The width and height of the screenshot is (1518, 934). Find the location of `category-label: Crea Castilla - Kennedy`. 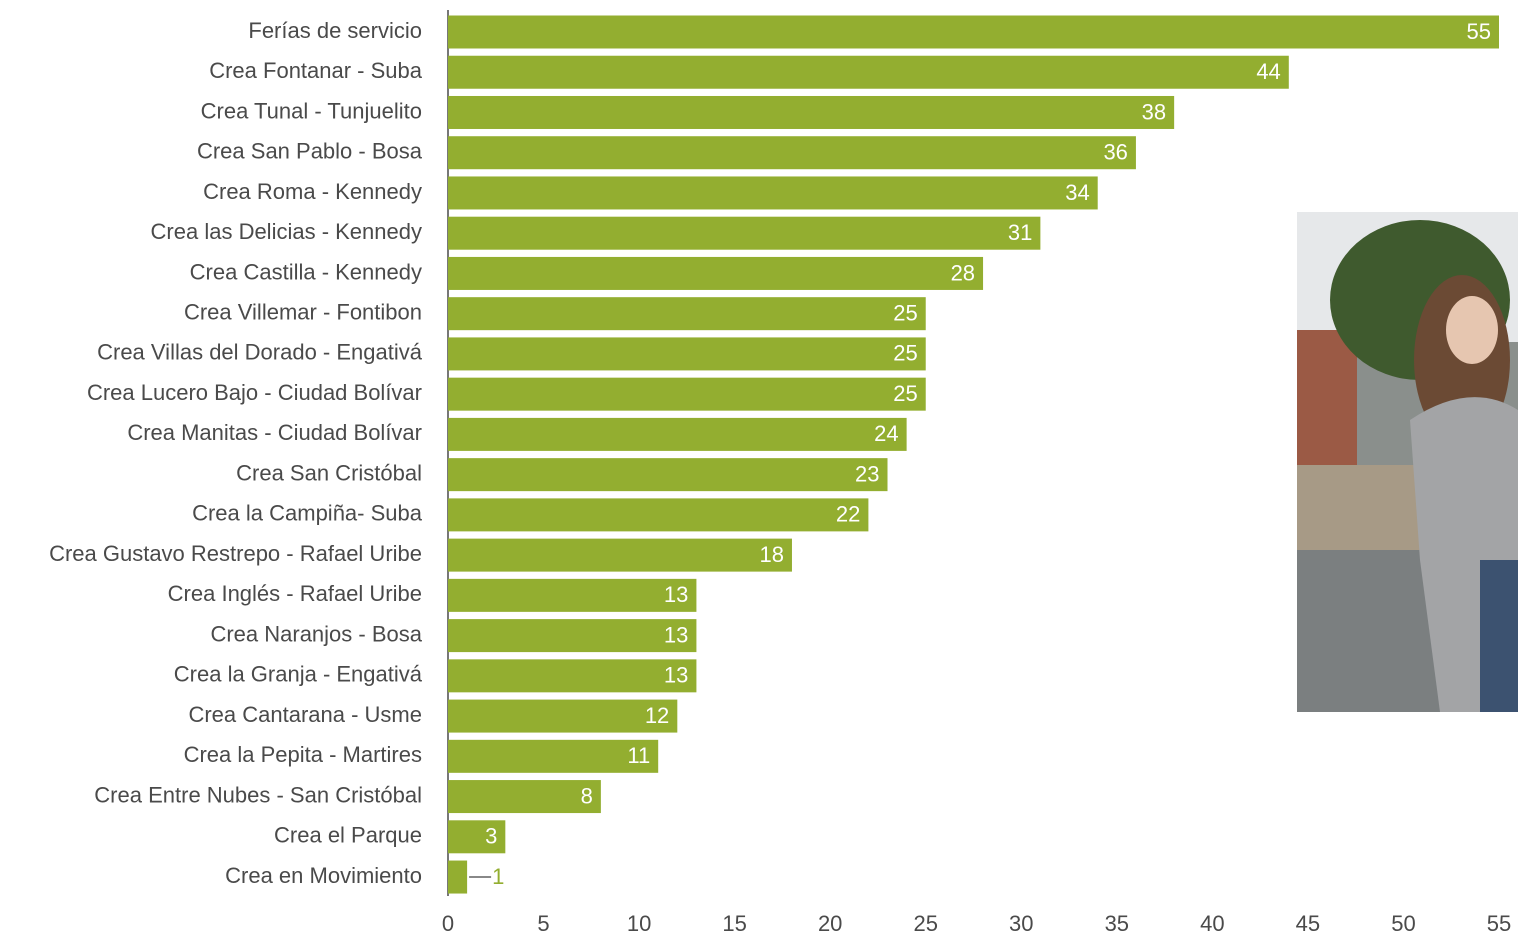

category-label: Crea Castilla - Kennedy is located at coordinates (306, 271).